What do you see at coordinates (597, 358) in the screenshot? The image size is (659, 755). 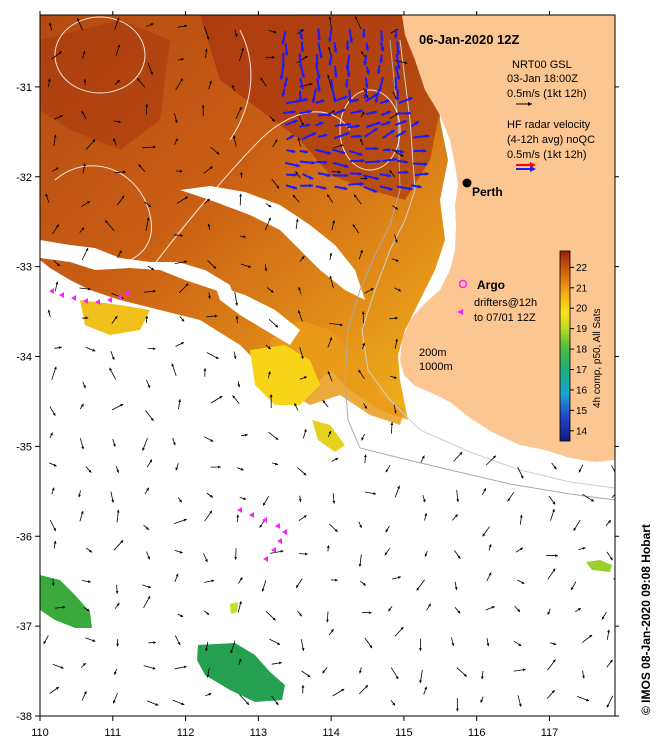 I see `colorbar-label: 4h comp, p50, All Sats` at bounding box center [597, 358].